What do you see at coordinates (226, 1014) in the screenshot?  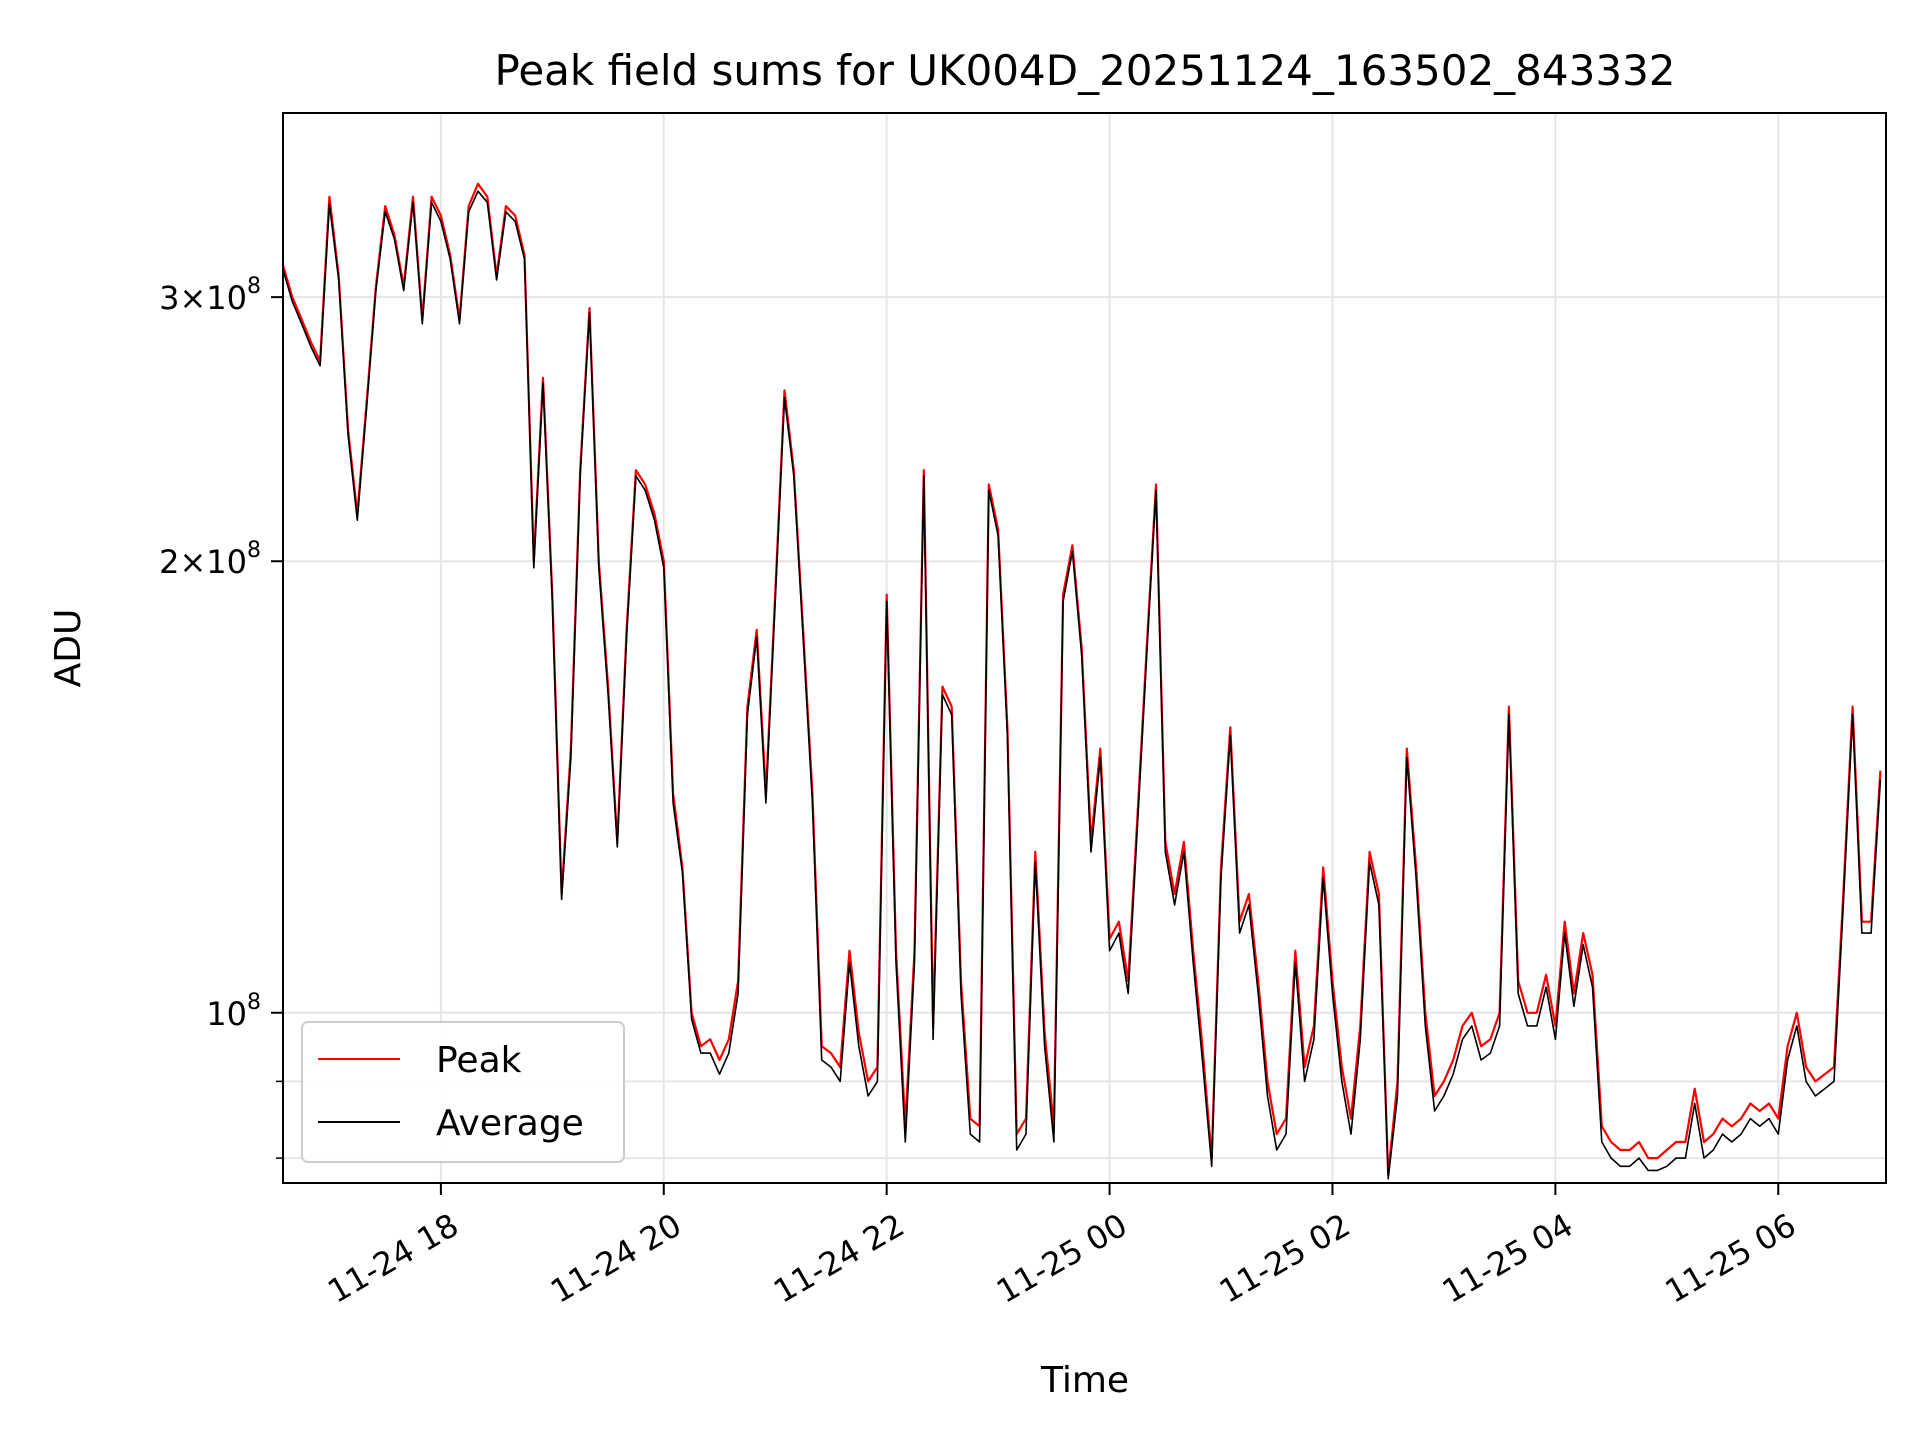 I see `y-tick-base: 10` at bounding box center [226, 1014].